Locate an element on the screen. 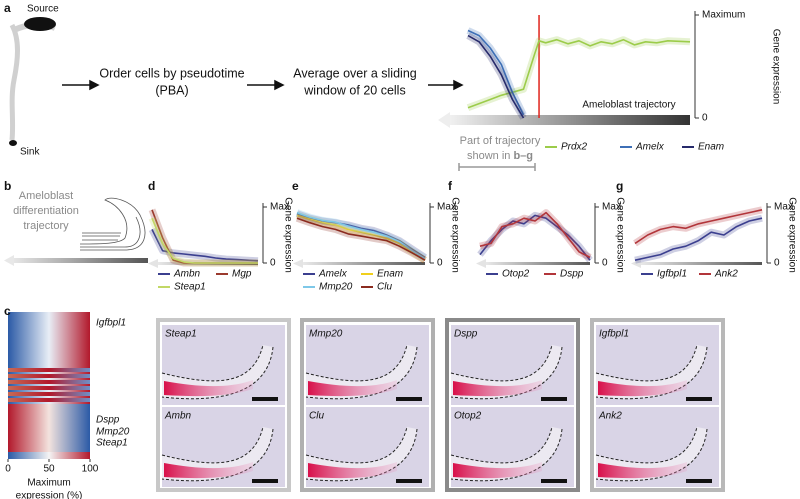 Image resolution: width=800 pixels, height=499 pixels. range-bracket is located at coordinates (497, 167).